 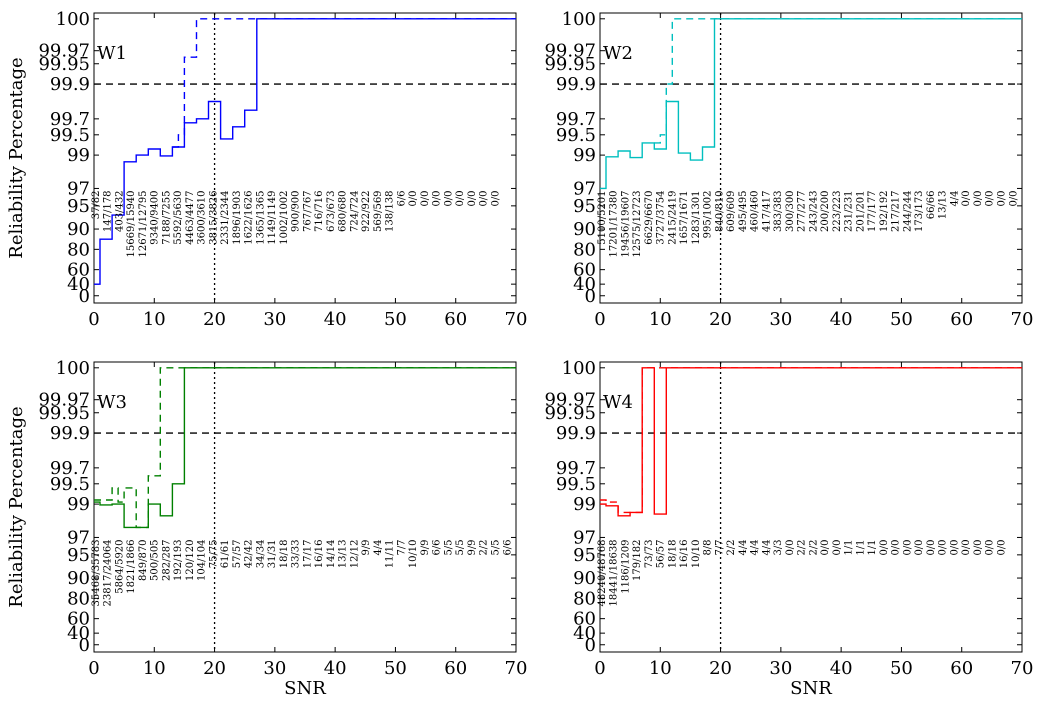 I want to click on count-label: 995/1002, so click(x=708, y=214).